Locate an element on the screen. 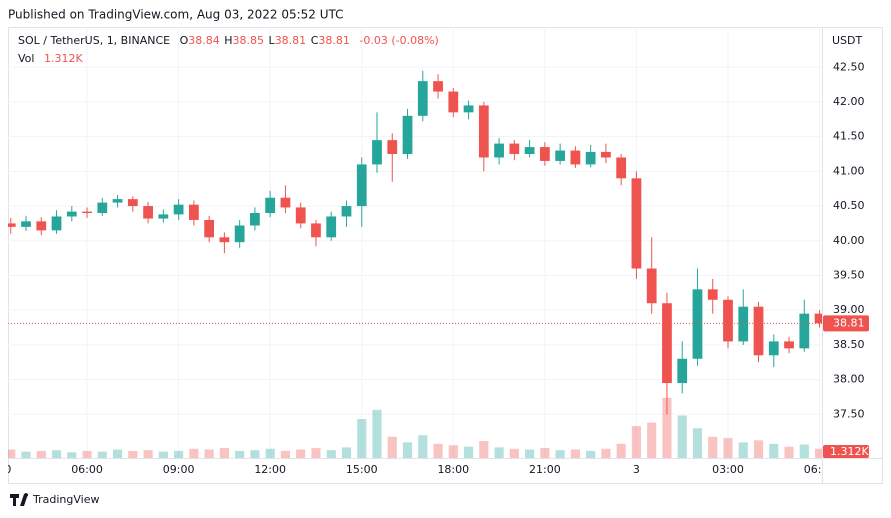  currency-label: USDT is located at coordinates (847, 40).